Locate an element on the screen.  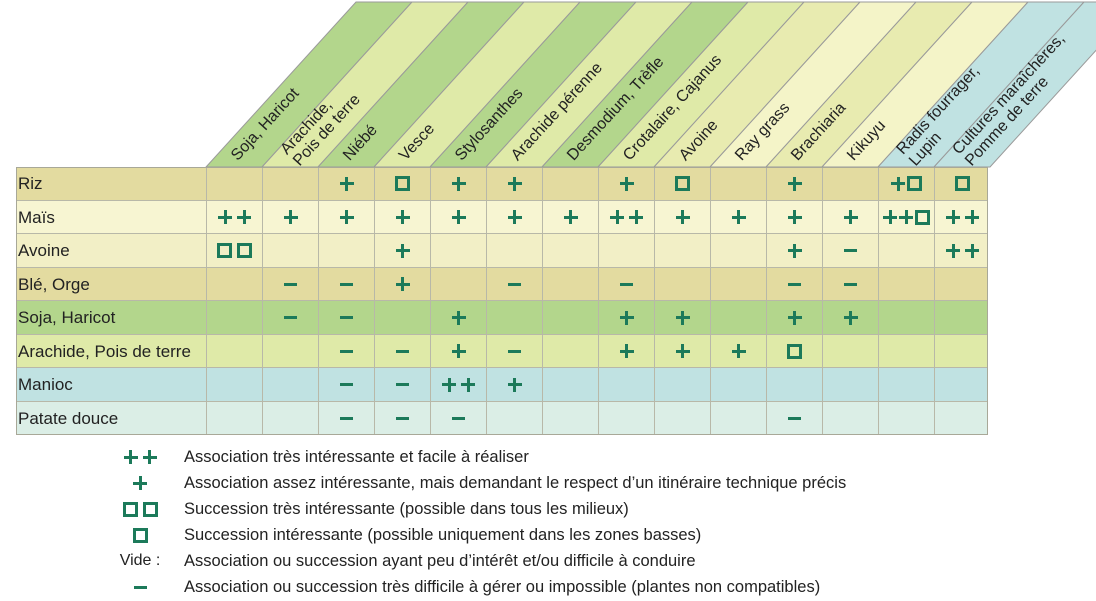
table-row: Blé, Orge is located at coordinates (502, 284).